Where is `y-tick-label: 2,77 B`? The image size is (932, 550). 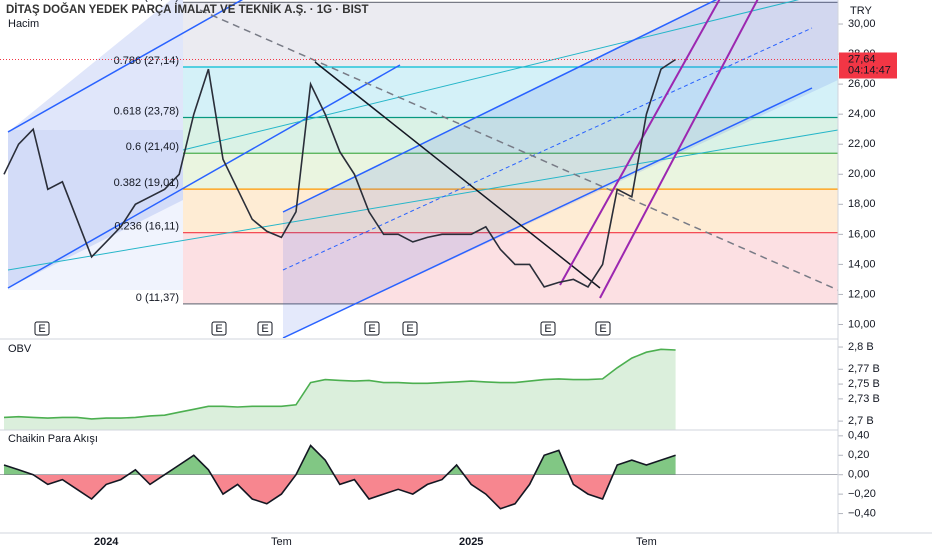
y-tick-label: 2,77 B is located at coordinates (864, 369).